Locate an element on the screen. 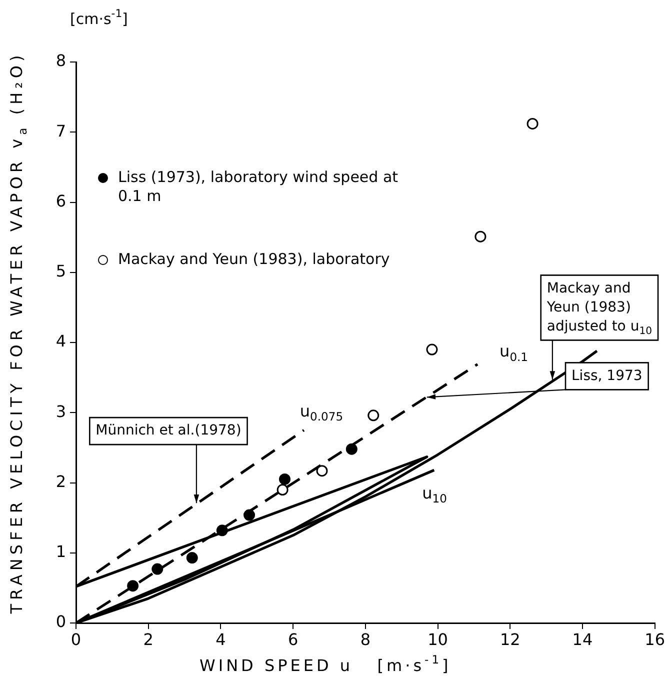  x-tick-label: 10 is located at coordinates (438, 639).